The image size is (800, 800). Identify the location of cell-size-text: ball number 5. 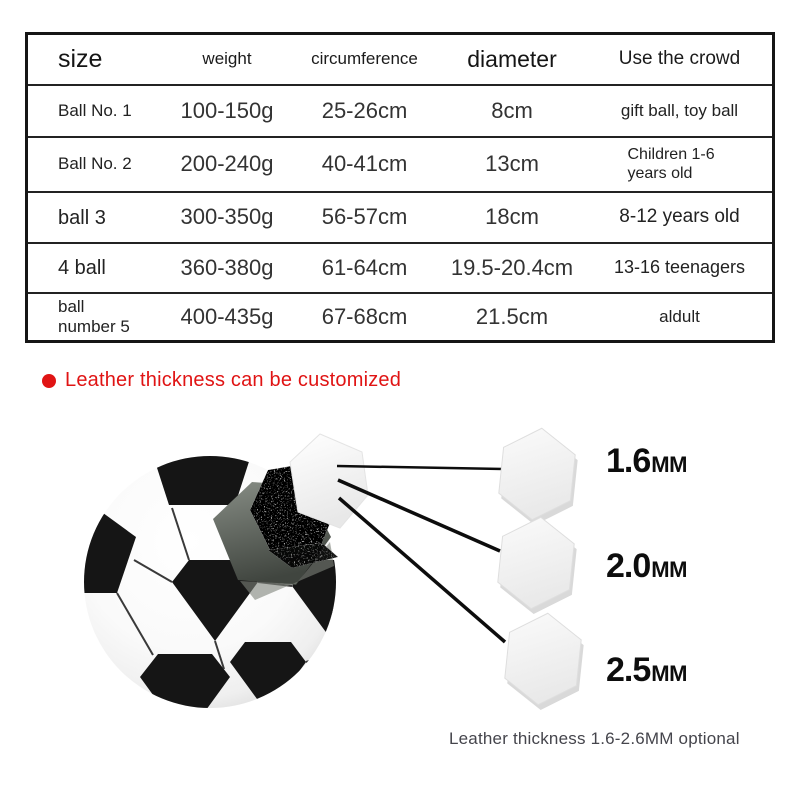
(94, 316).